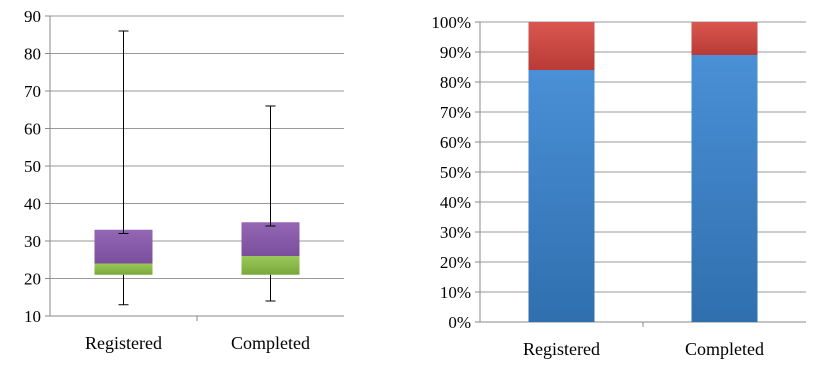 The image size is (822, 367). I want to click on y-tick-label: 50, so click(32, 166).